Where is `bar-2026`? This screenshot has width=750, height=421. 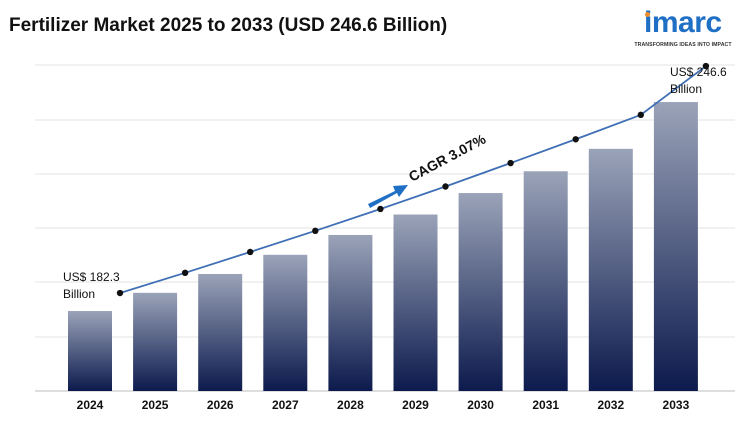 bar-2026 is located at coordinates (220, 332).